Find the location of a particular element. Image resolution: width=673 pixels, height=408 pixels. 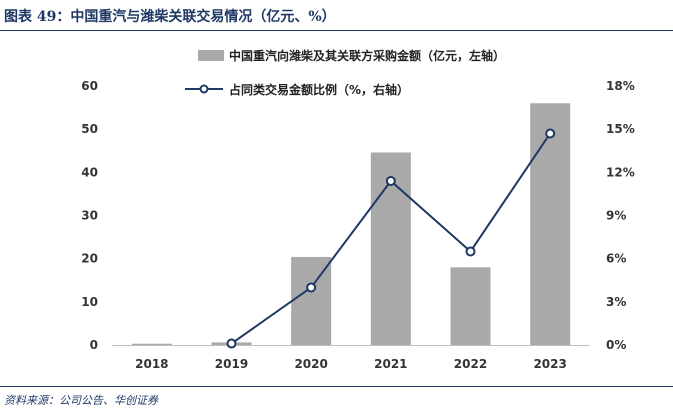

right-axis-ticks: 0% 3% 6% 9% 12% 15% 18% is located at coordinates (620, 215).